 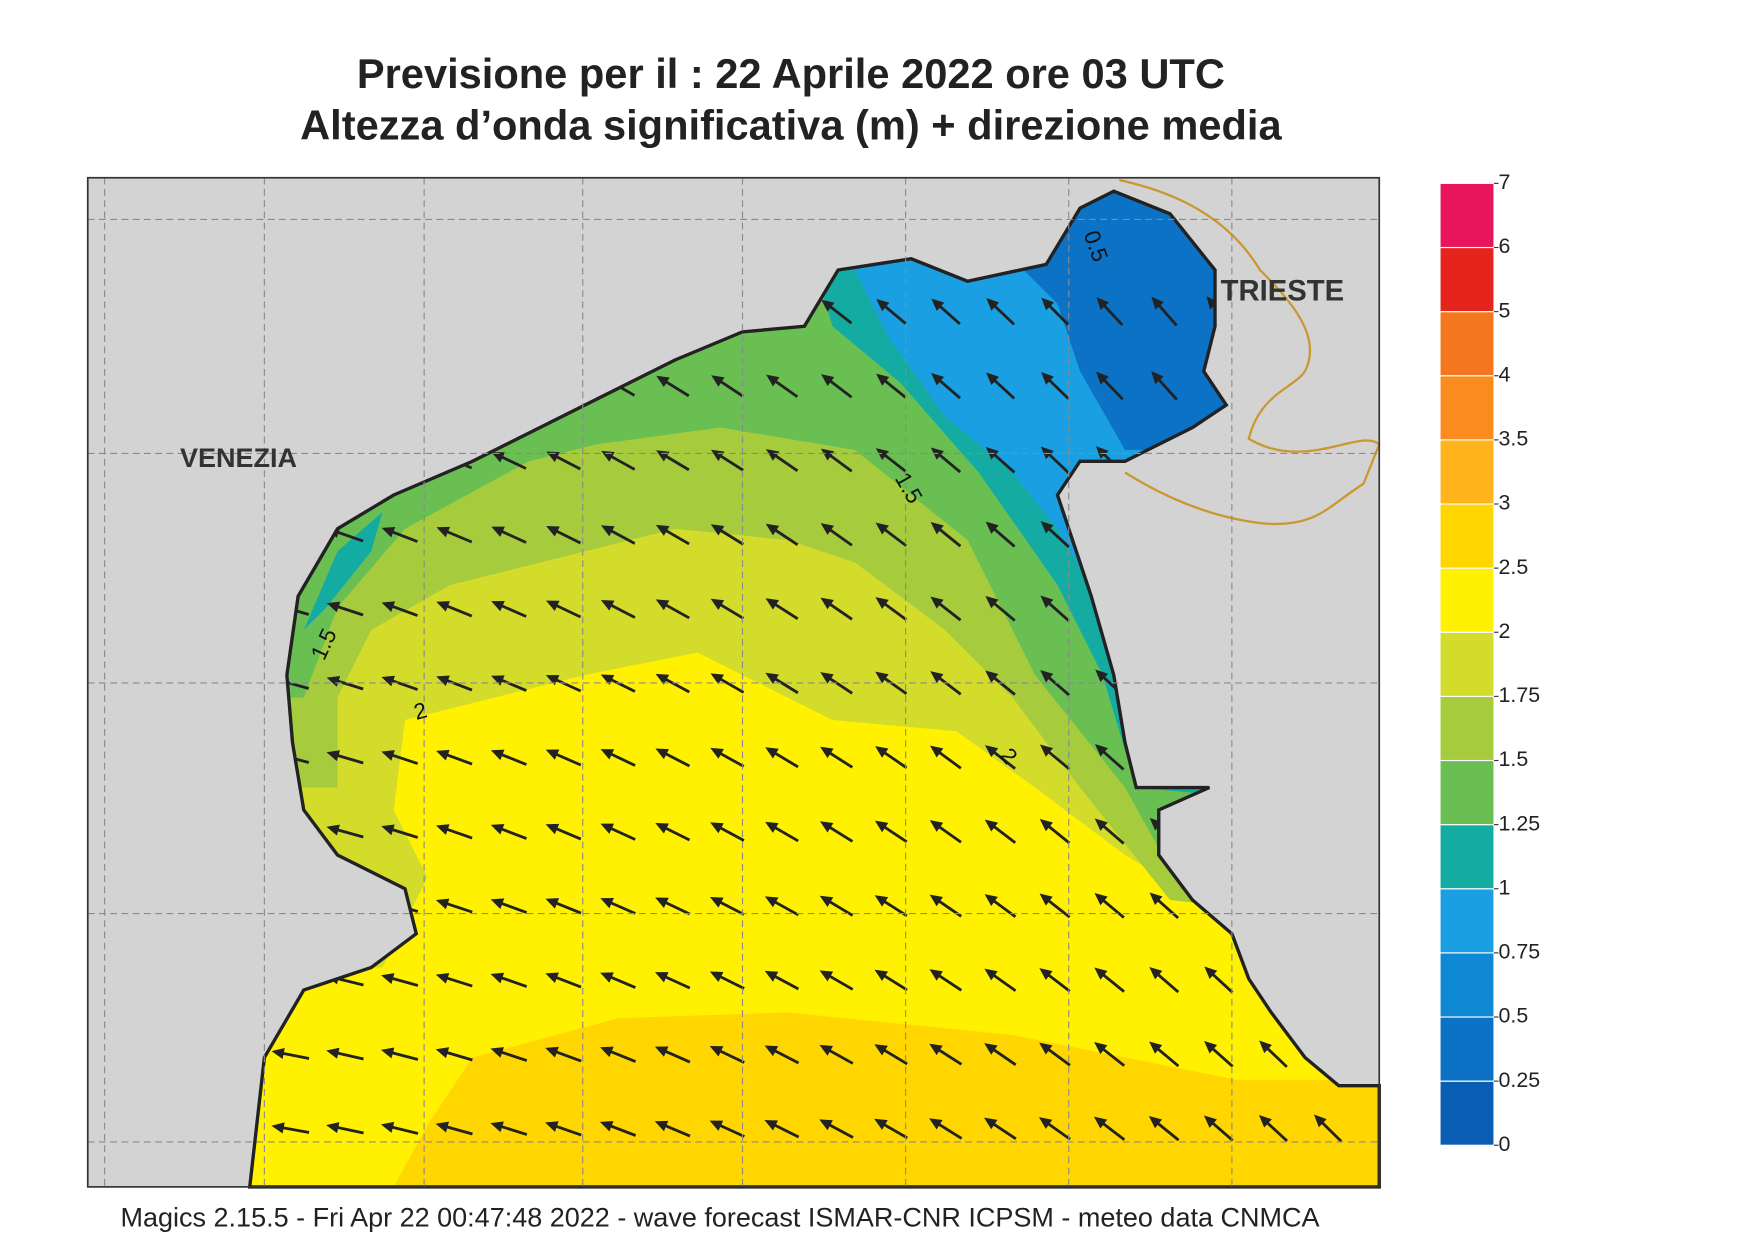 I want to click on colorbar-label: 0.75, so click(x=1520, y=952).